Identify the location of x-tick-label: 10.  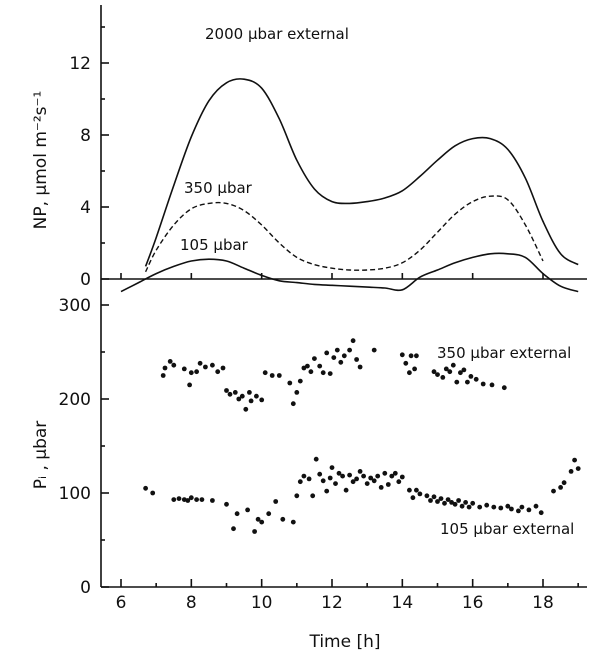
(262, 603).